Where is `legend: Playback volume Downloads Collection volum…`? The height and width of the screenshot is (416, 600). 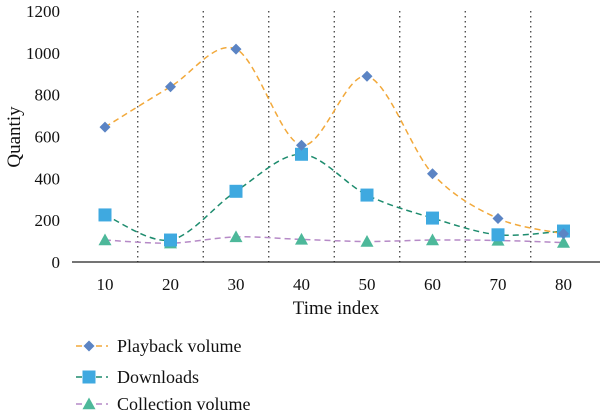 legend: Playback volume Downloads Collection volum… is located at coordinates (163, 375).